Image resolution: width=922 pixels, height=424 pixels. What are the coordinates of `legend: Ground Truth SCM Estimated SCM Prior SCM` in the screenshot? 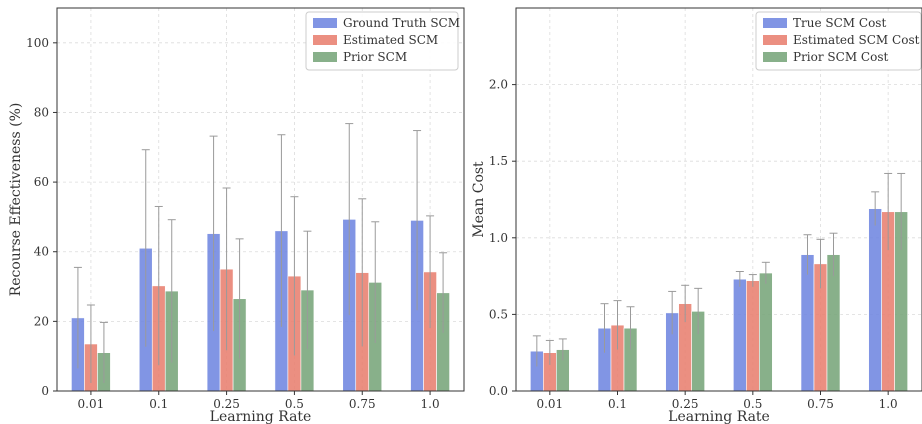 It's located at (382, 41).